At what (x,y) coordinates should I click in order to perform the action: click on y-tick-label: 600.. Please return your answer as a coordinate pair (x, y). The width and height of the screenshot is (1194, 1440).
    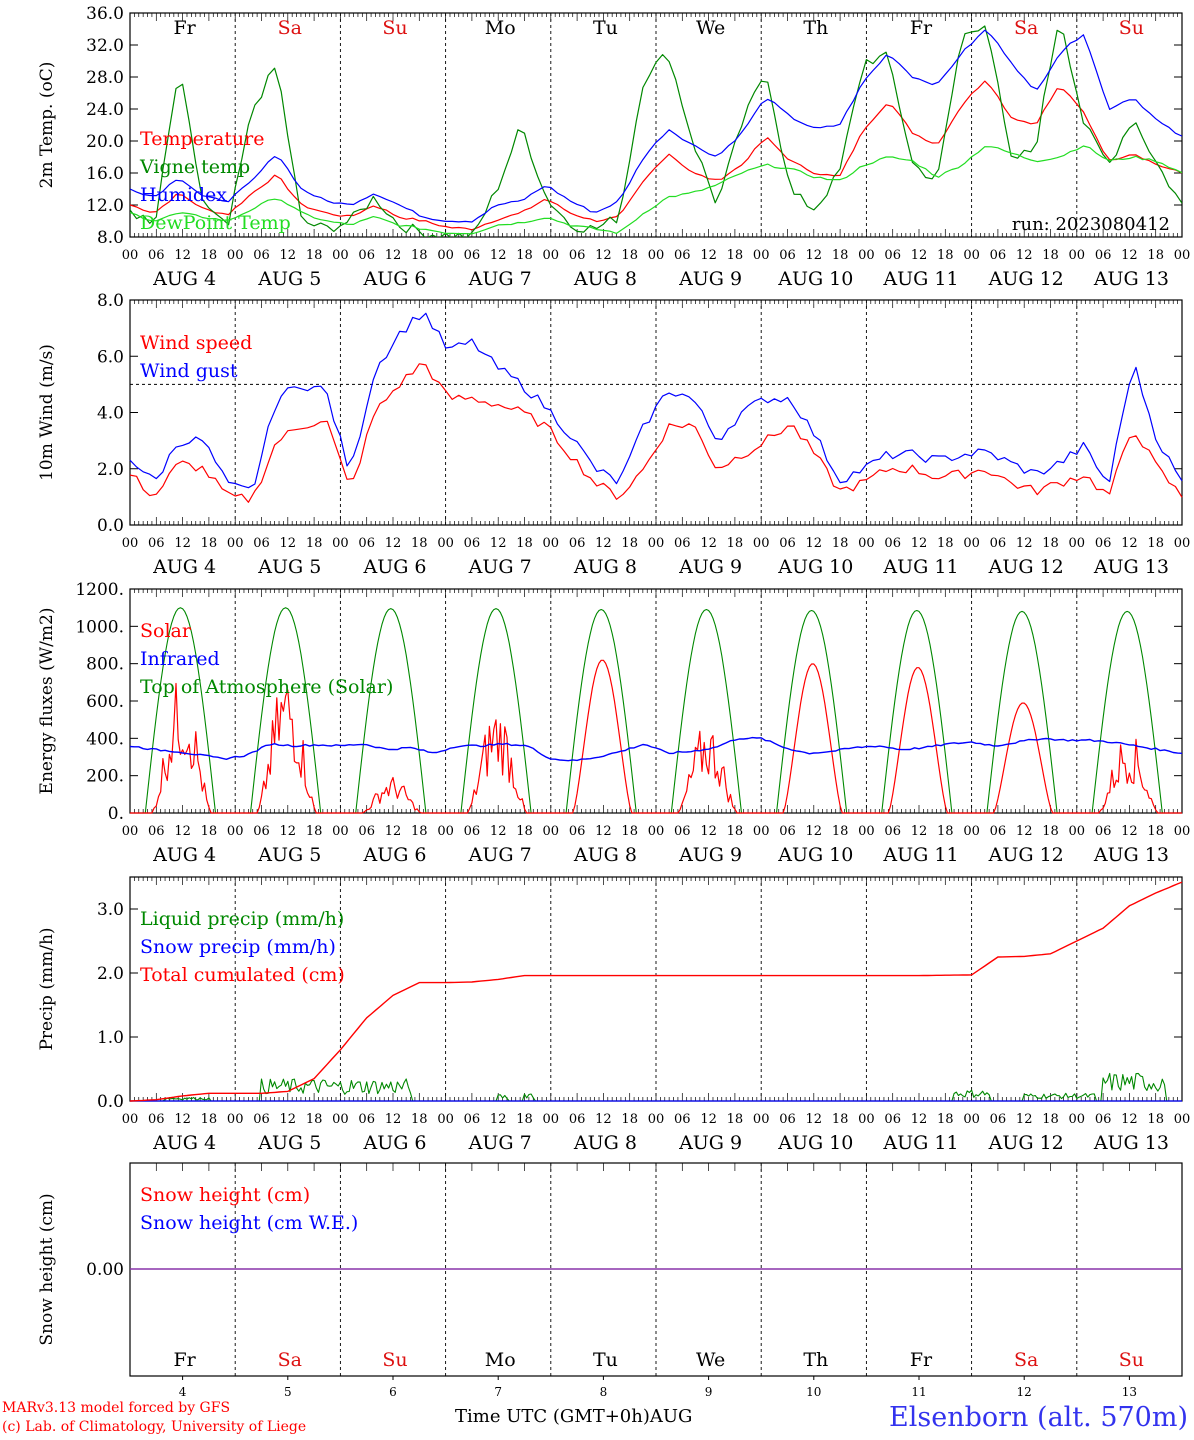
    Looking at the image, I should click on (105, 702).